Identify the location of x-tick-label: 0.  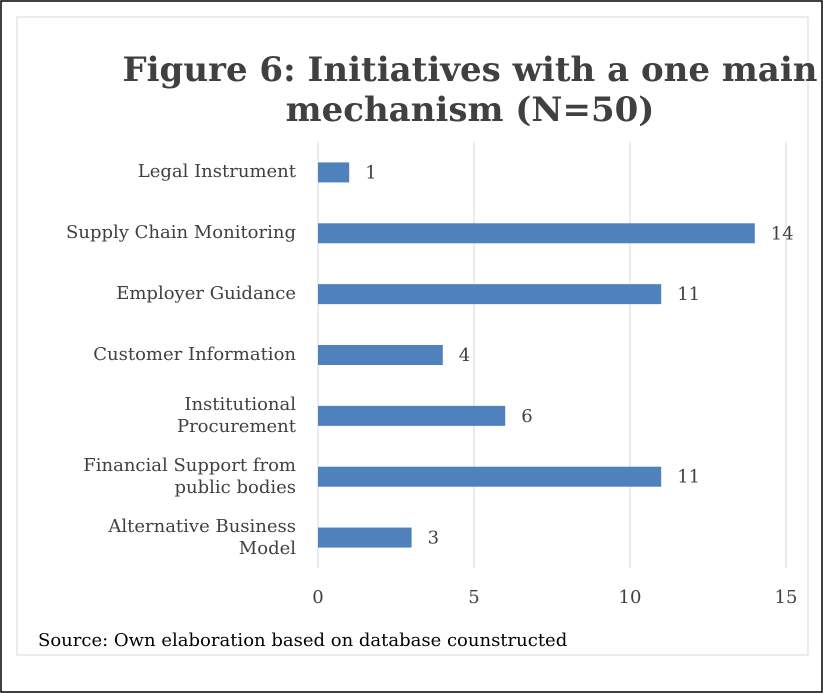
(317, 597).